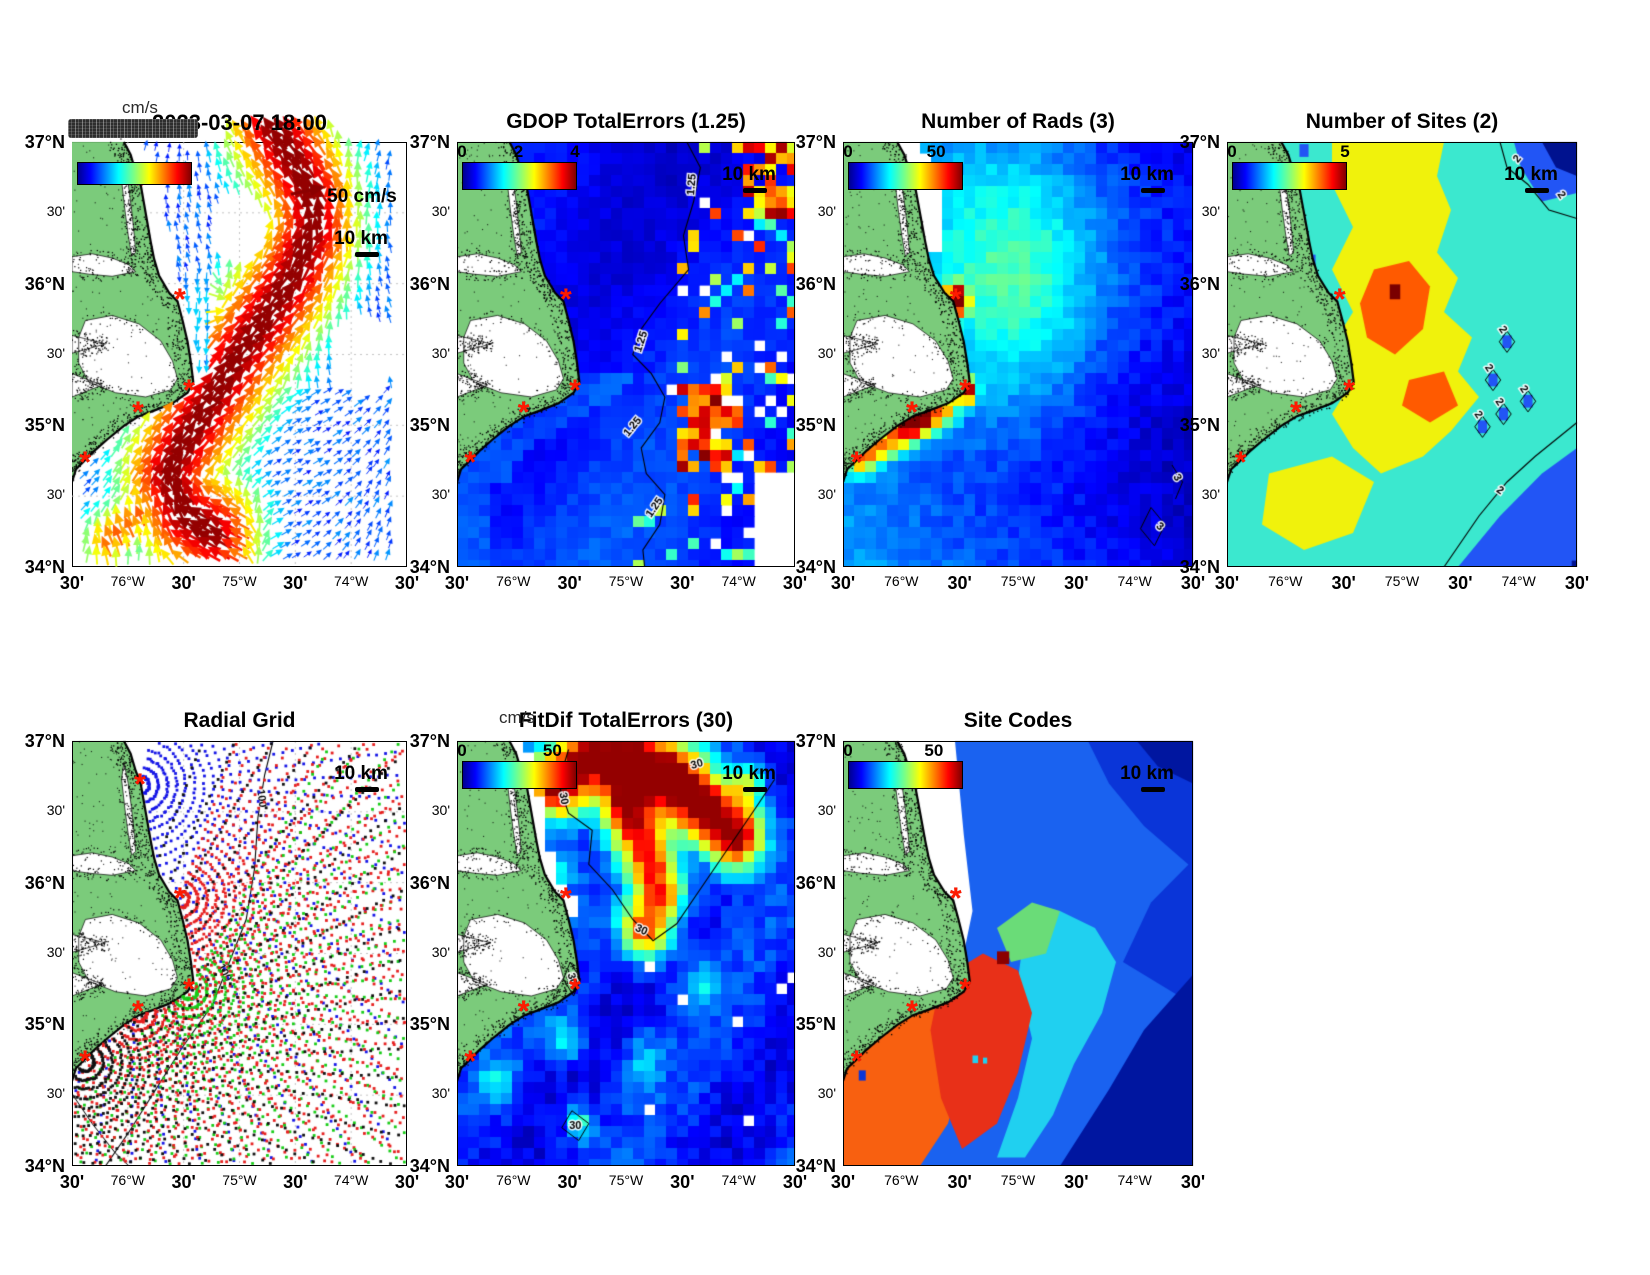 Image resolution: width=1650 pixels, height=1275 pixels. What do you see at coordinates (518, 151) in the screenshot?
I see `colorbar-tick-label: 2` at bounding box center [518, 151].